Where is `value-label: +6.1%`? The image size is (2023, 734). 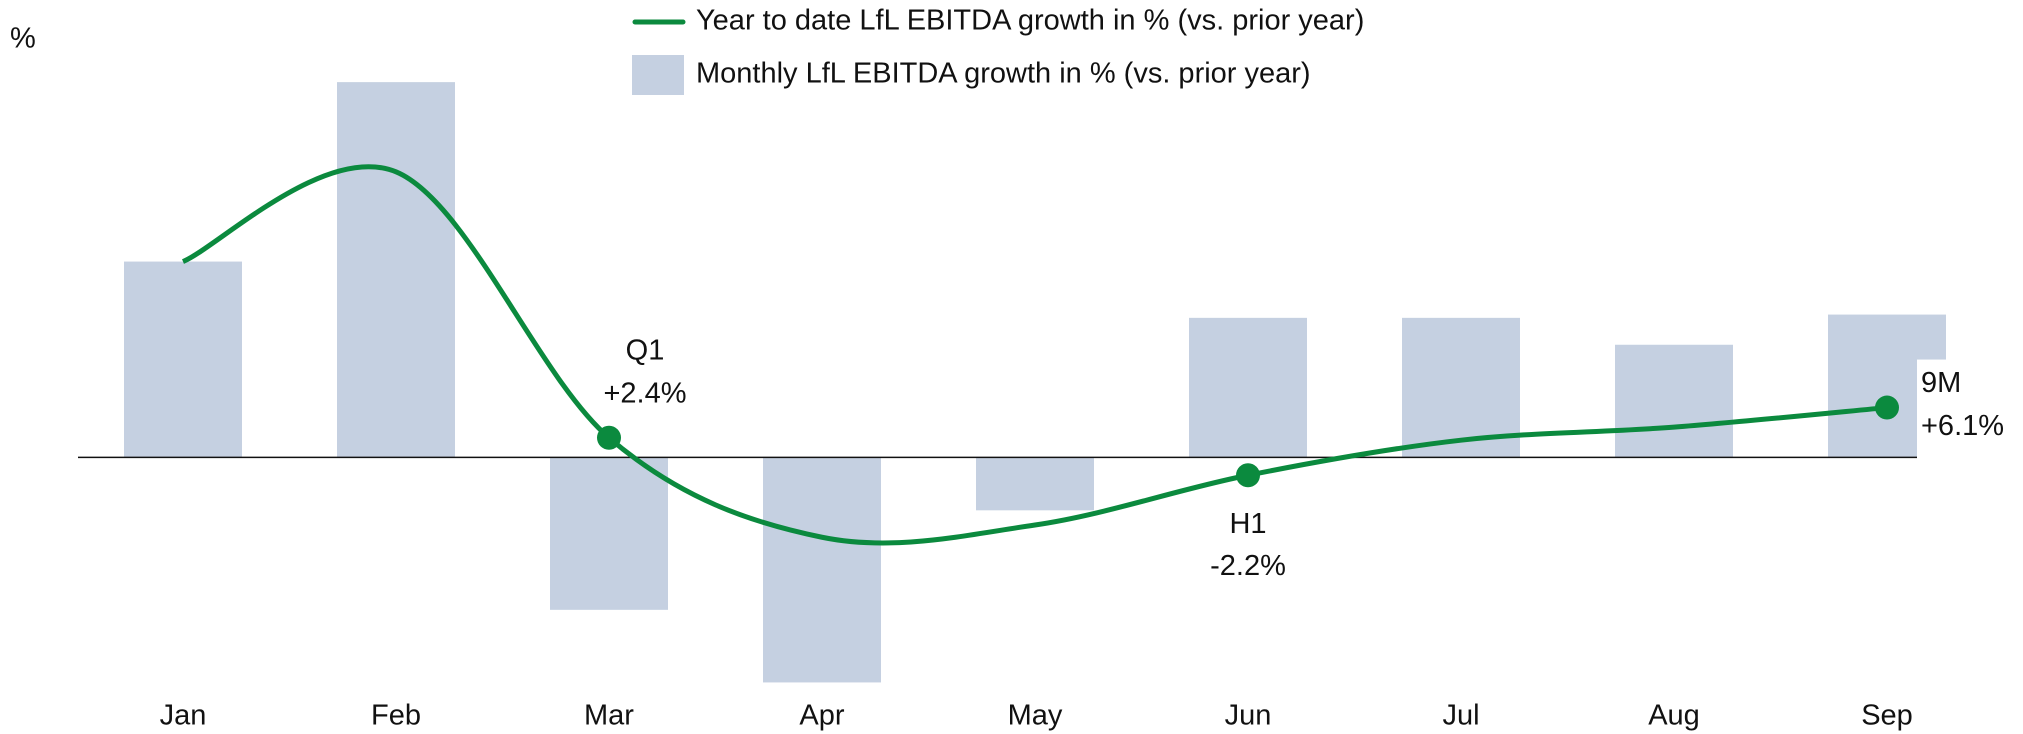
value-label: +6.1% is located at coordinates (1962, 426).